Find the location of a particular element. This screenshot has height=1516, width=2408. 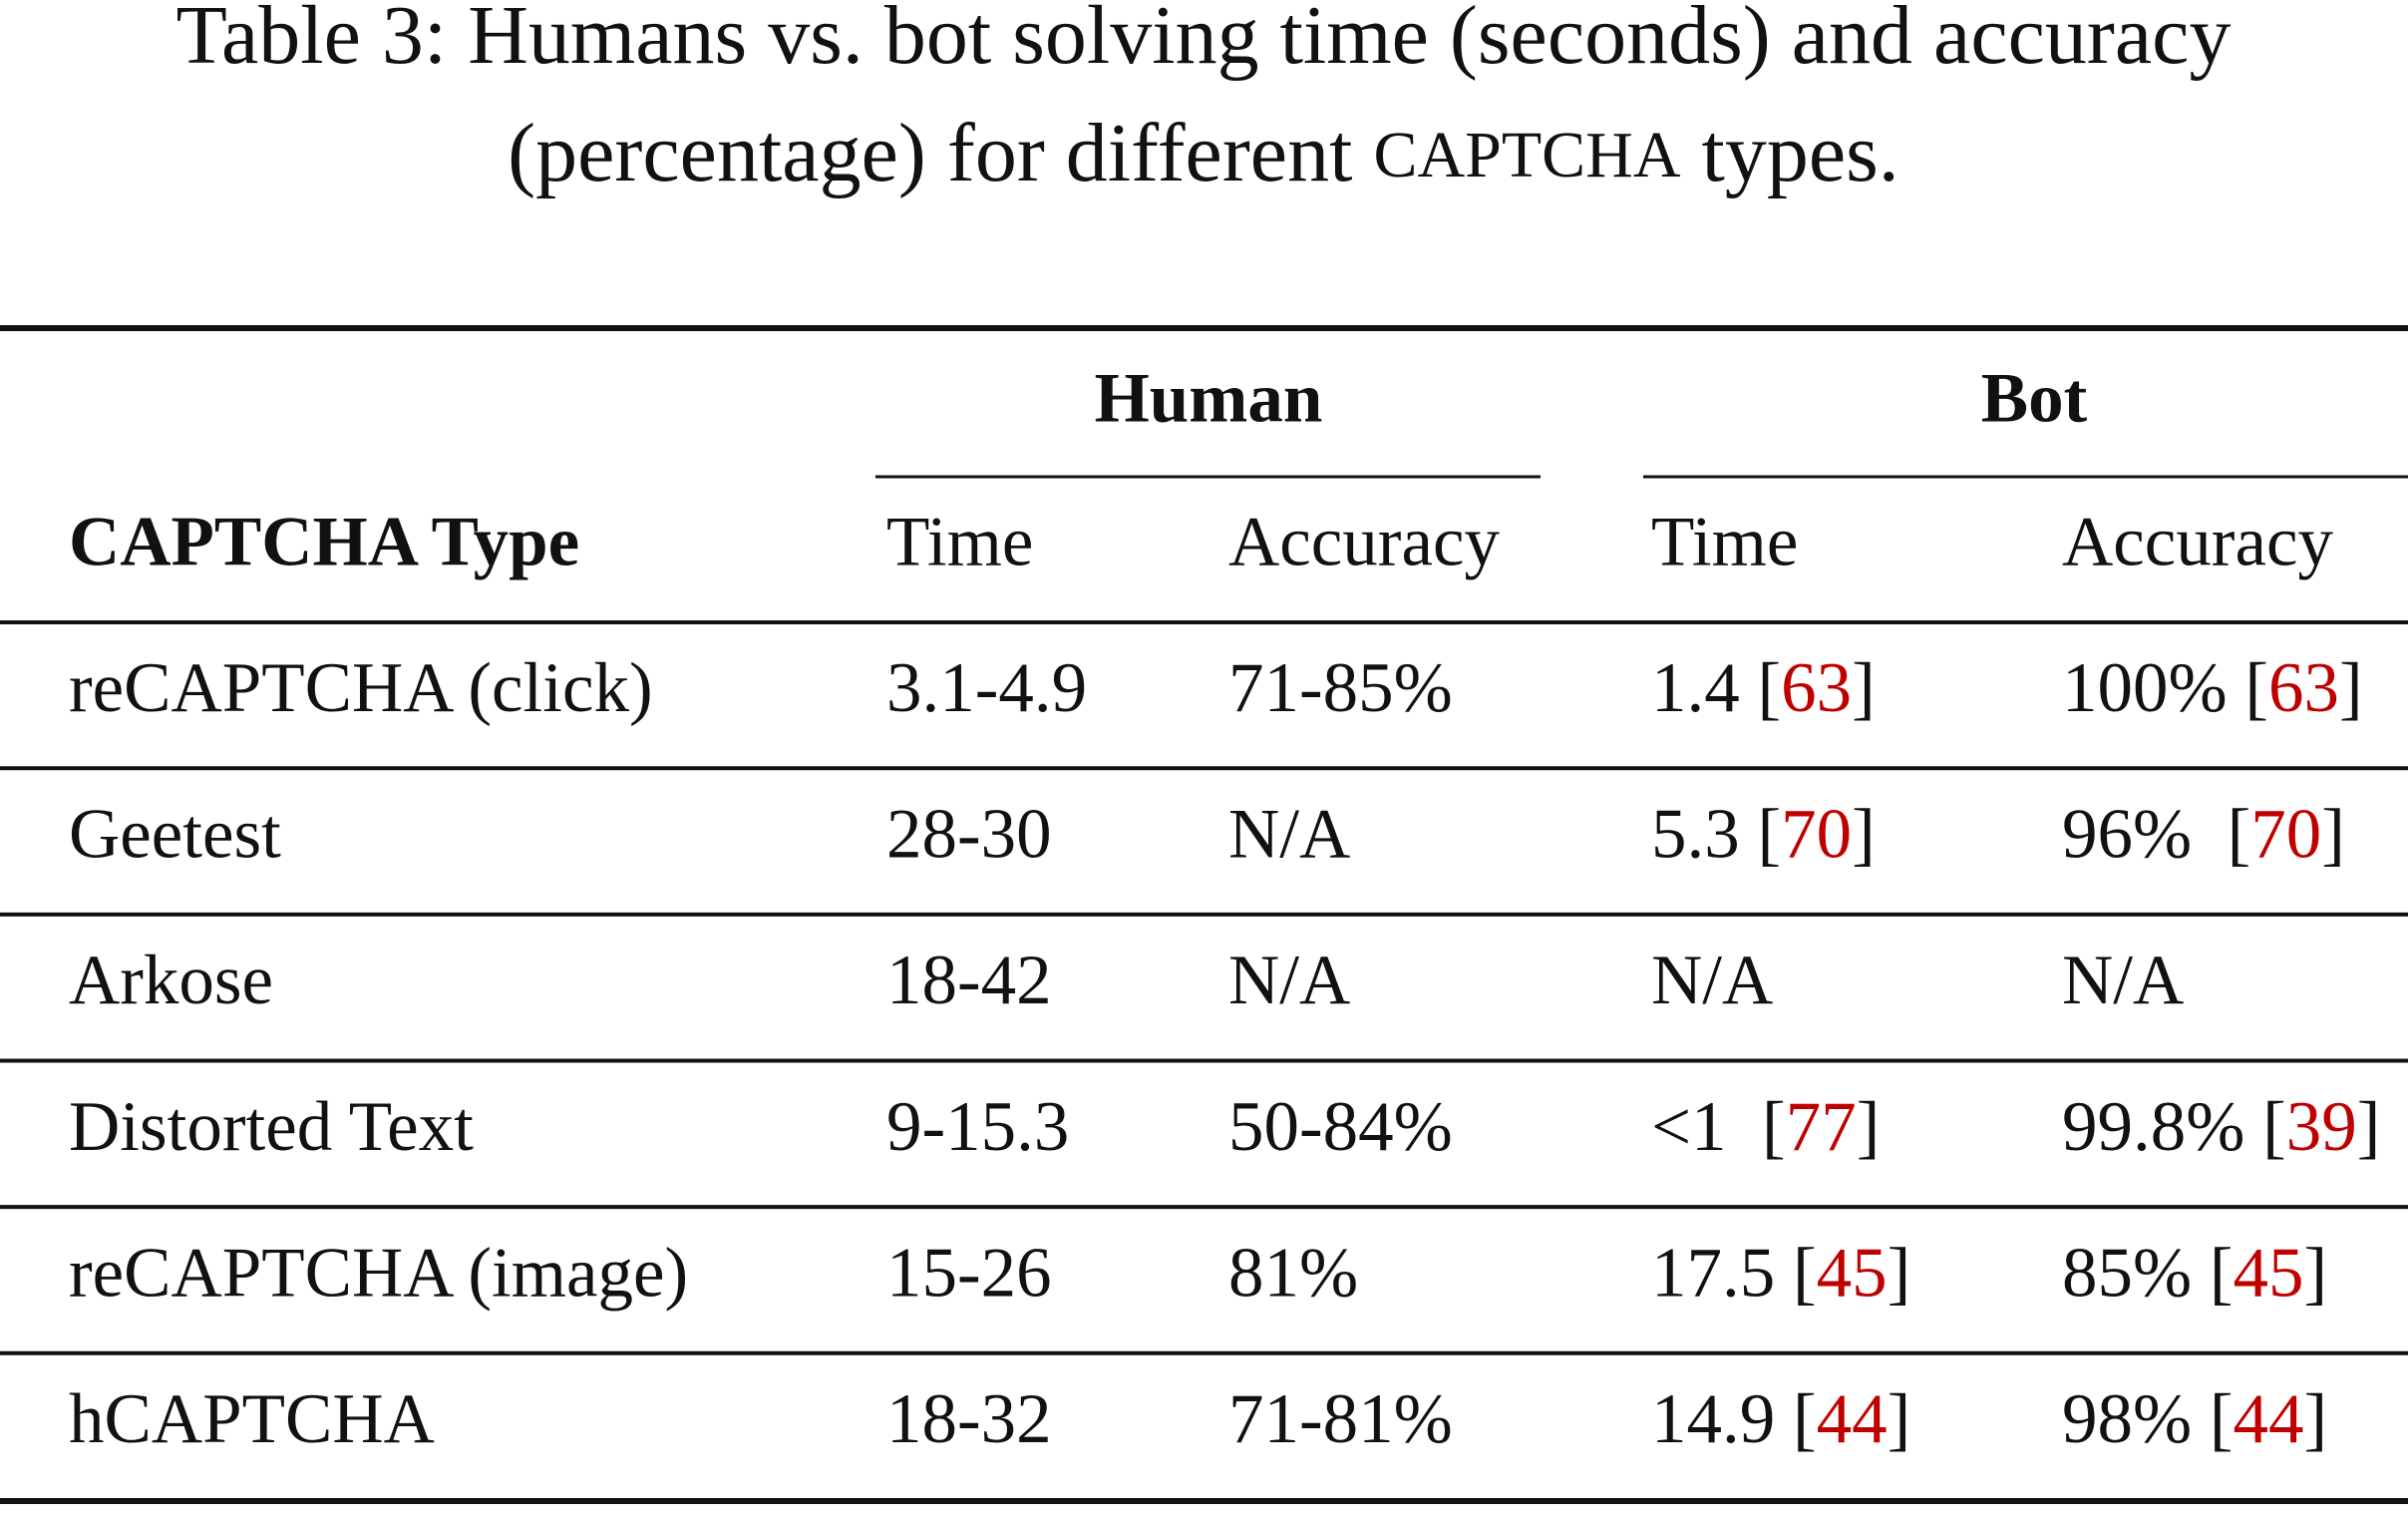

text-line: reCAPTCHA (click) is located at coordinates (361, 688).